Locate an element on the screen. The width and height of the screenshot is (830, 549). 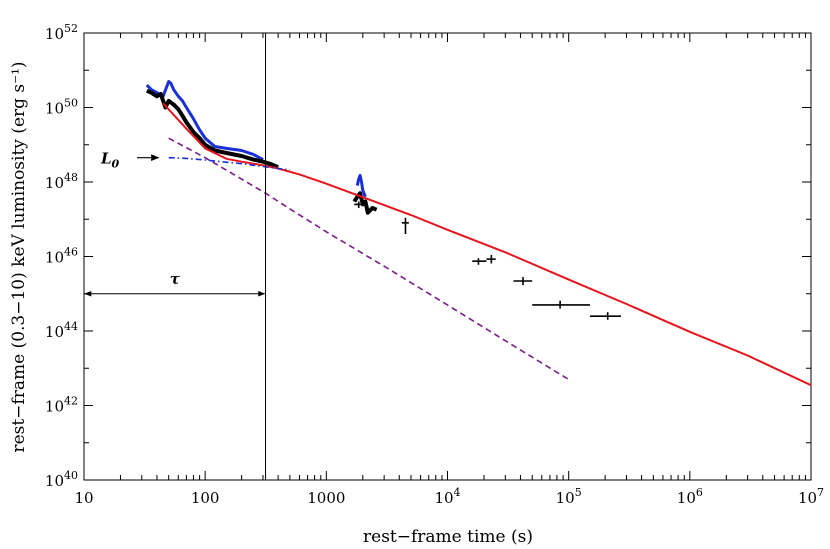
l0-label: L0 is located at coordinates (110, 160).